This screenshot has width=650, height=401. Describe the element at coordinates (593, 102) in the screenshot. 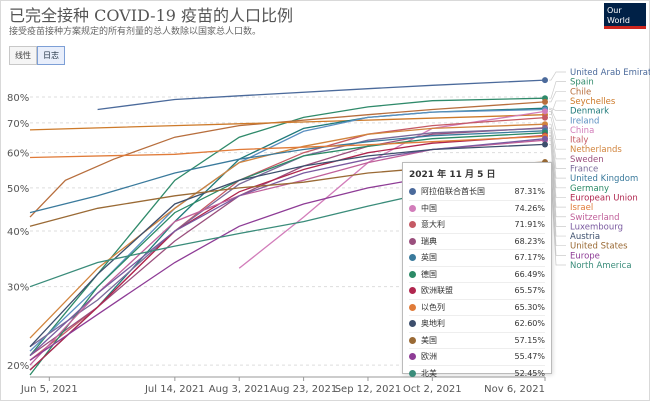

I see `legend-label: Seychelles` at that location.